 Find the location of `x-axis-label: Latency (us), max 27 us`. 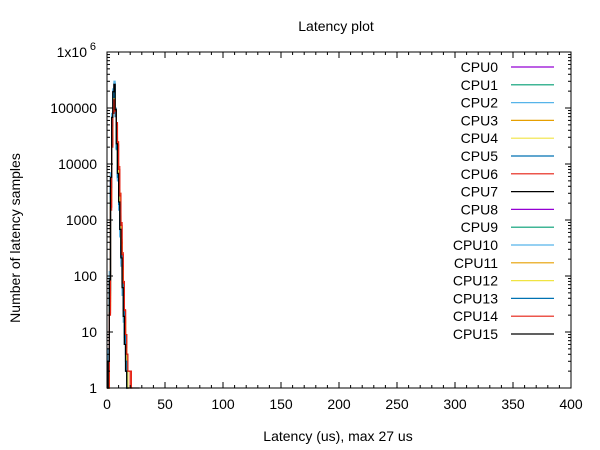

x-axis-label: Latency (us), max 27 us is located at coordinates (337, 436).